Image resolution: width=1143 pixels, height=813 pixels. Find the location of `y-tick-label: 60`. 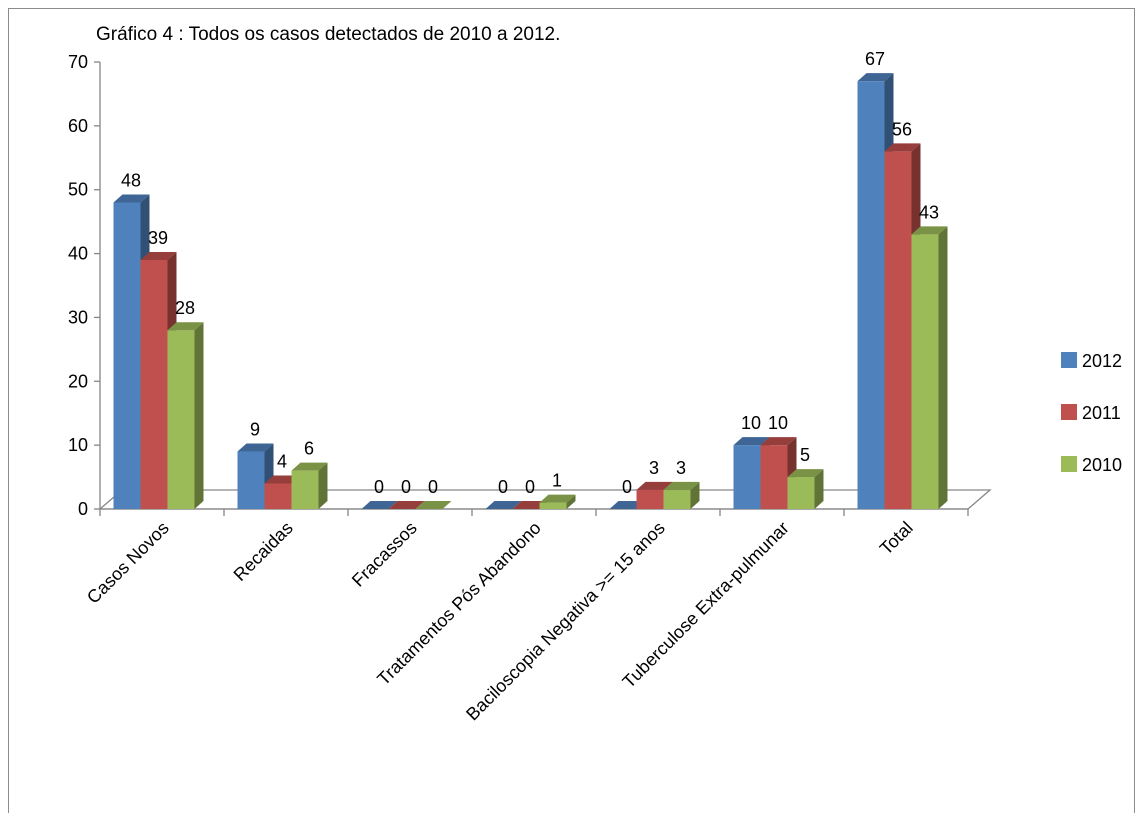

y-tick-label: 60 is located at coordinates (78, 126).